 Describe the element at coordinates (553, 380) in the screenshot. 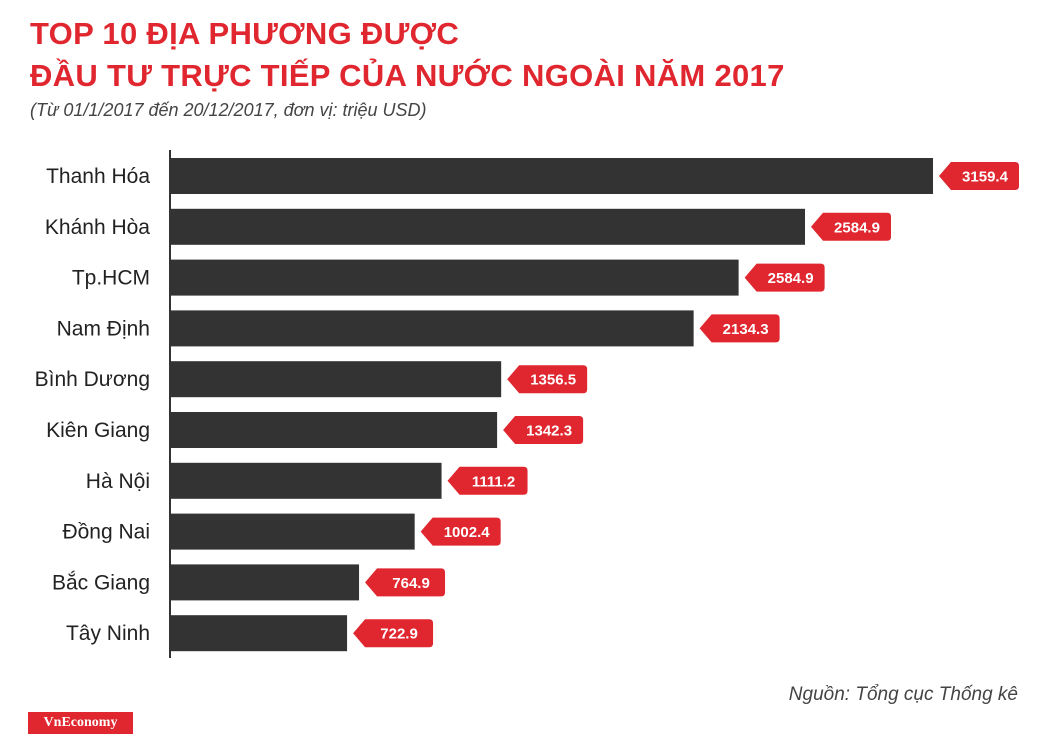

I see `value-label: 1356.5` at that location.